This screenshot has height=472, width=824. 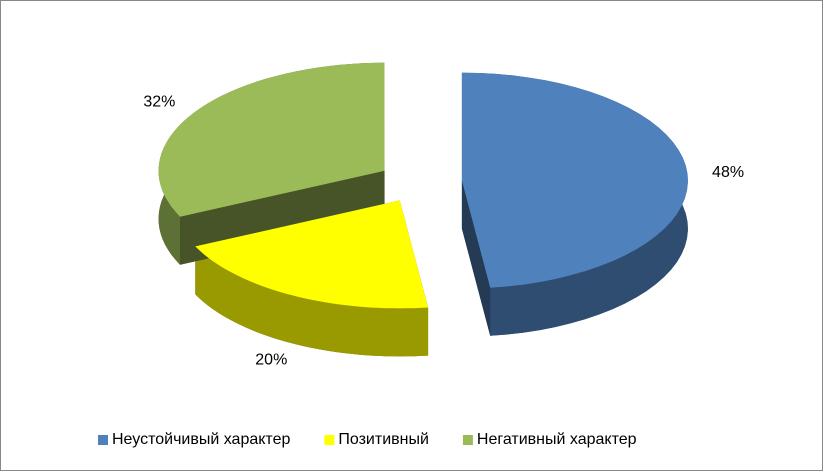 What do you see at coordinates (728, 172) in the screenshot?
I see `data-label: 48%` at bounding box center [728, 172].